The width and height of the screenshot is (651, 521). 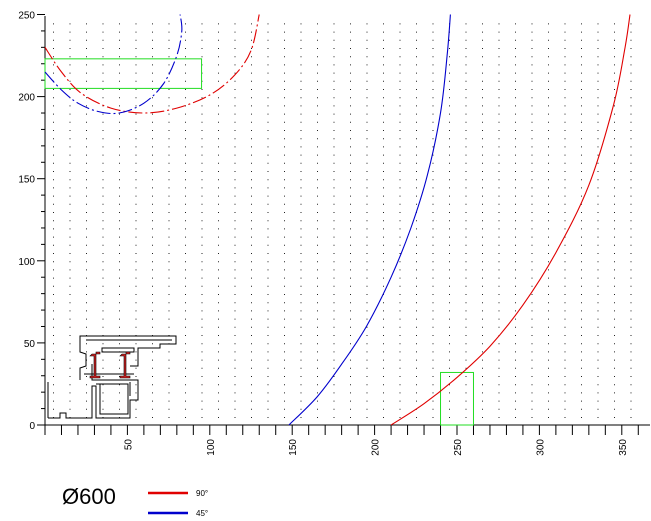 I want to click on y-tick-label: 0, so click(x=32, y=426).